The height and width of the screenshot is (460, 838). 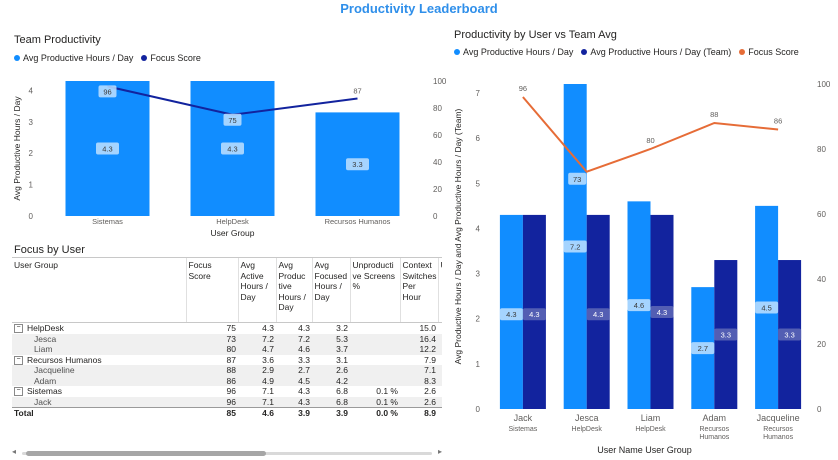 I want to click on table-cell: 15.0, so click(x=427, y=328).